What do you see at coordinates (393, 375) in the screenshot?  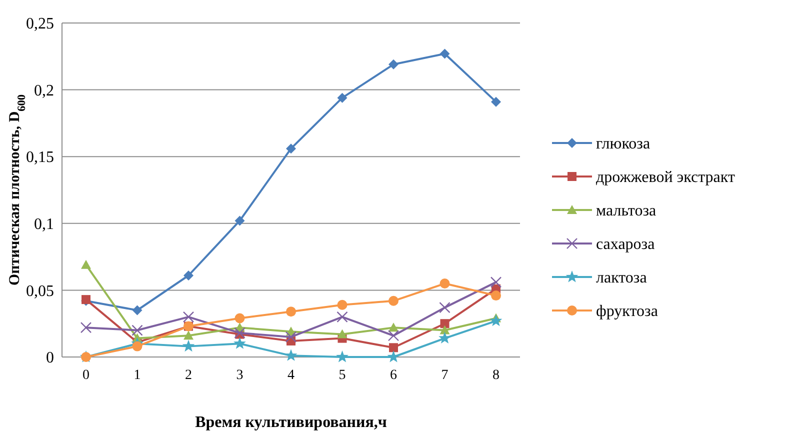 I see `x-tick-label: 6` at bounding box center [393, 375].